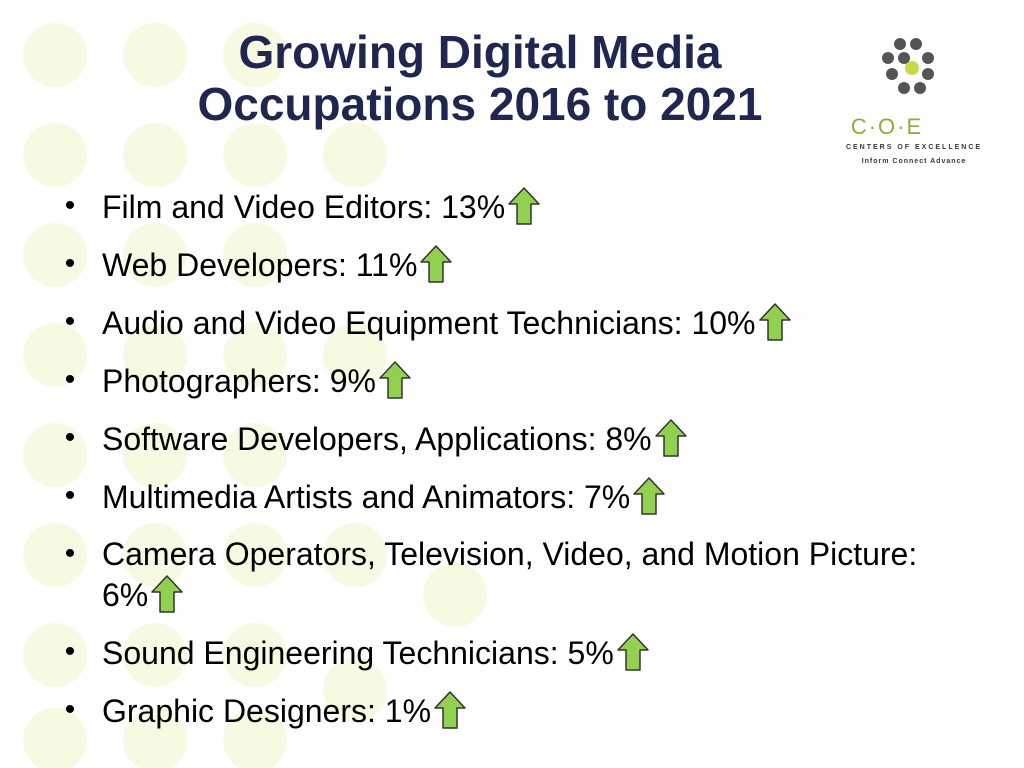  I want to click on occupation-item: • Software Developers, Applications: 8%, so click(490, 438).